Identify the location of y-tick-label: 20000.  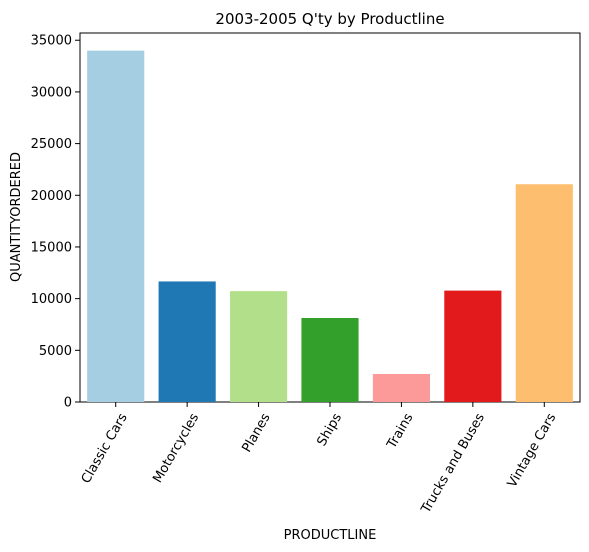
(51, 196).